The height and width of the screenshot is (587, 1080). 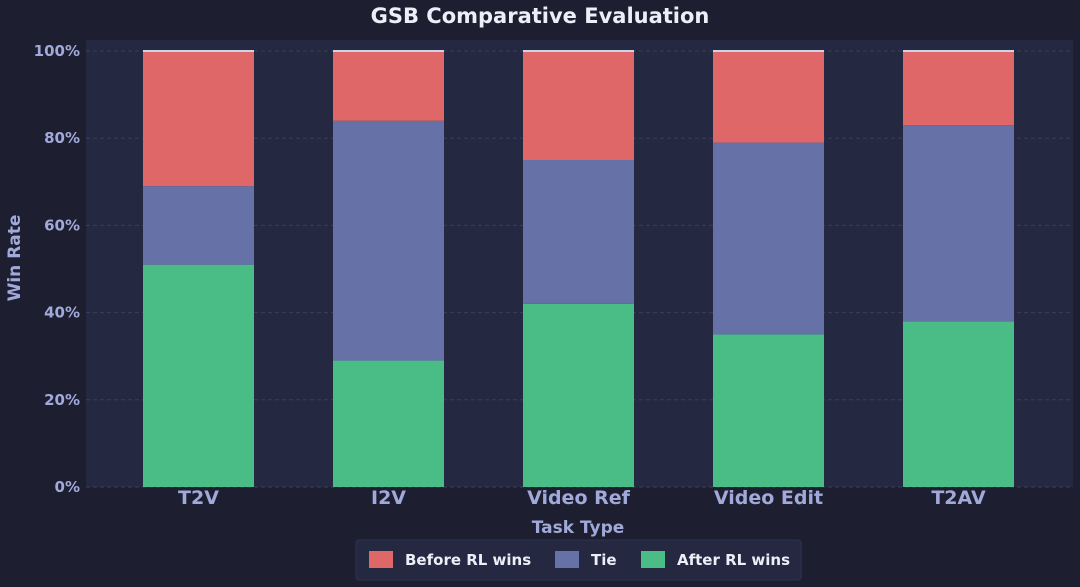 What do you see at coordinates (198, 498) in the screenshot?
I see `x-tick-label: T2V` at bounding box center [198, 498].